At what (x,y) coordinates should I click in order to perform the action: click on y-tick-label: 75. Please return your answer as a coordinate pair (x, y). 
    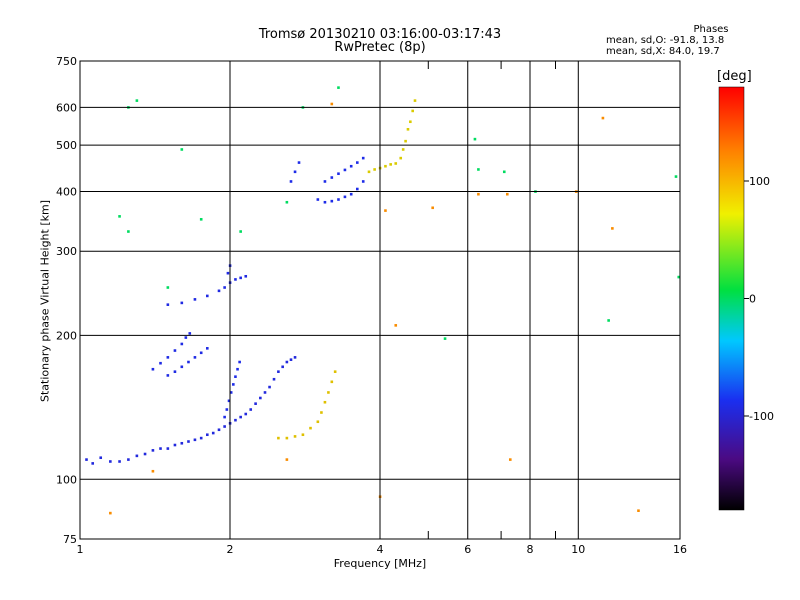
    Looking at the image, I should click on (70, 539).